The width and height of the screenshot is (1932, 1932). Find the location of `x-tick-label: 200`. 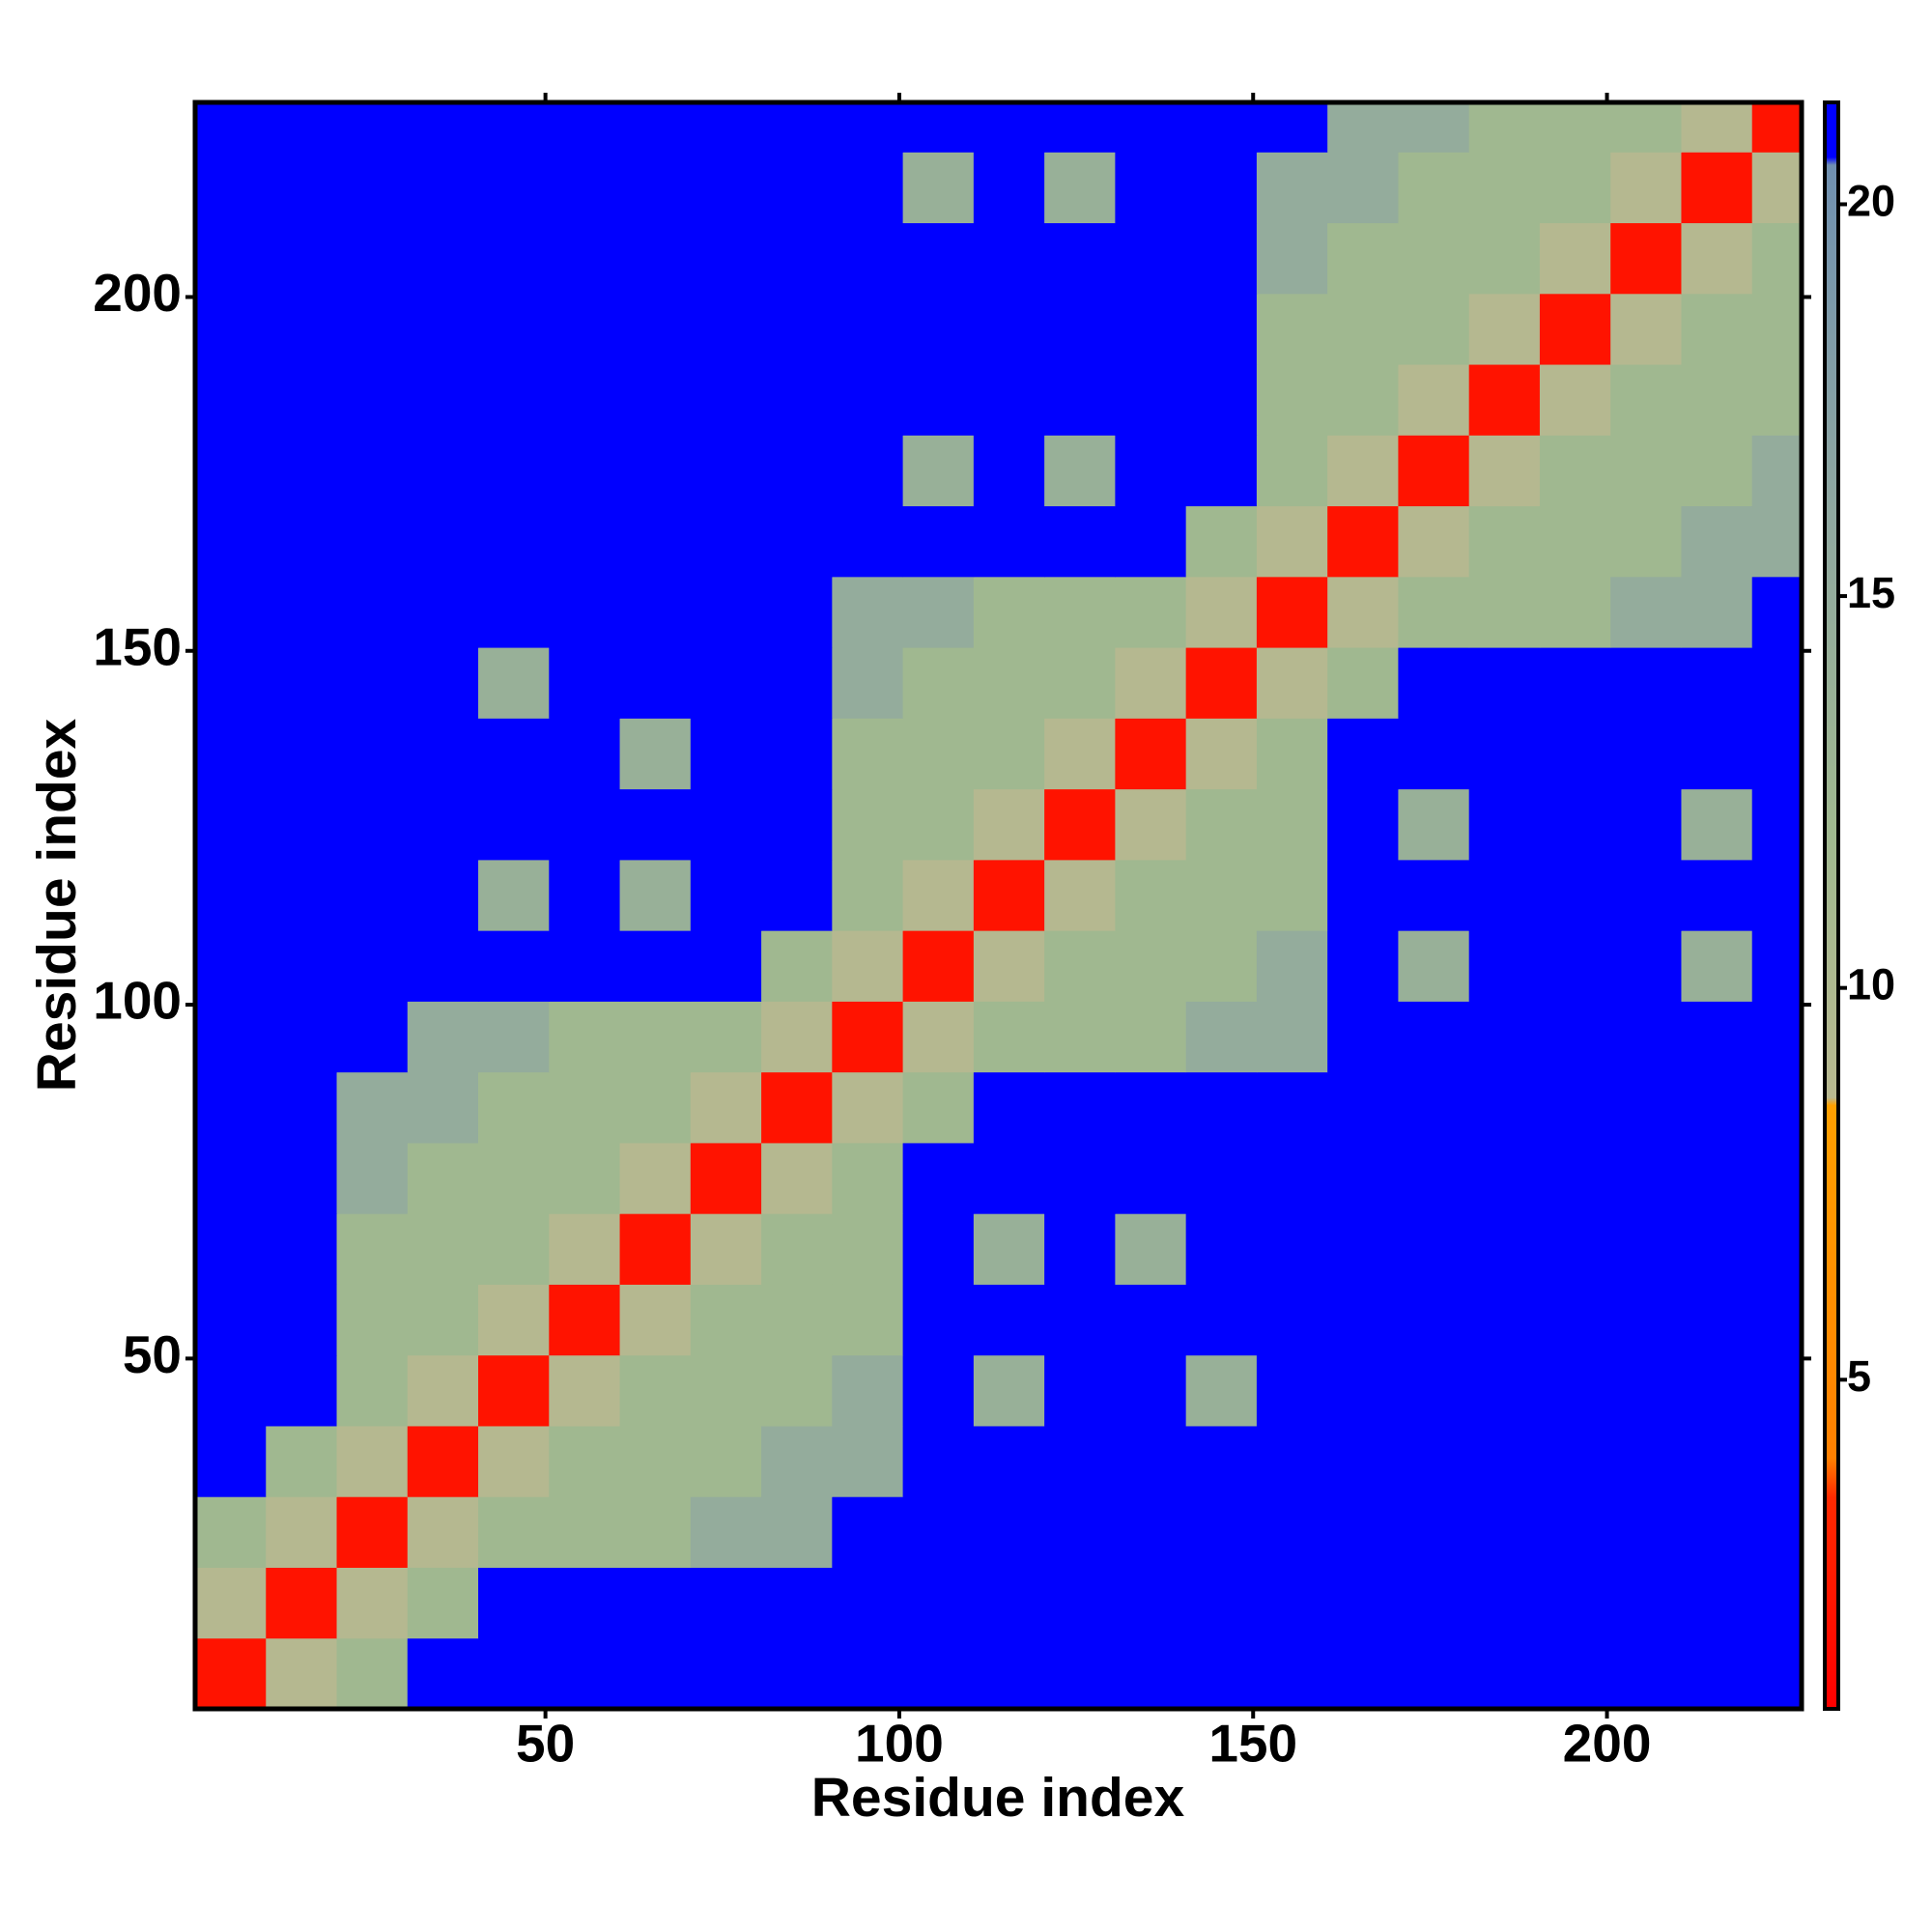

x-tick-label: 200 is located at coordinates (1607, 1744).